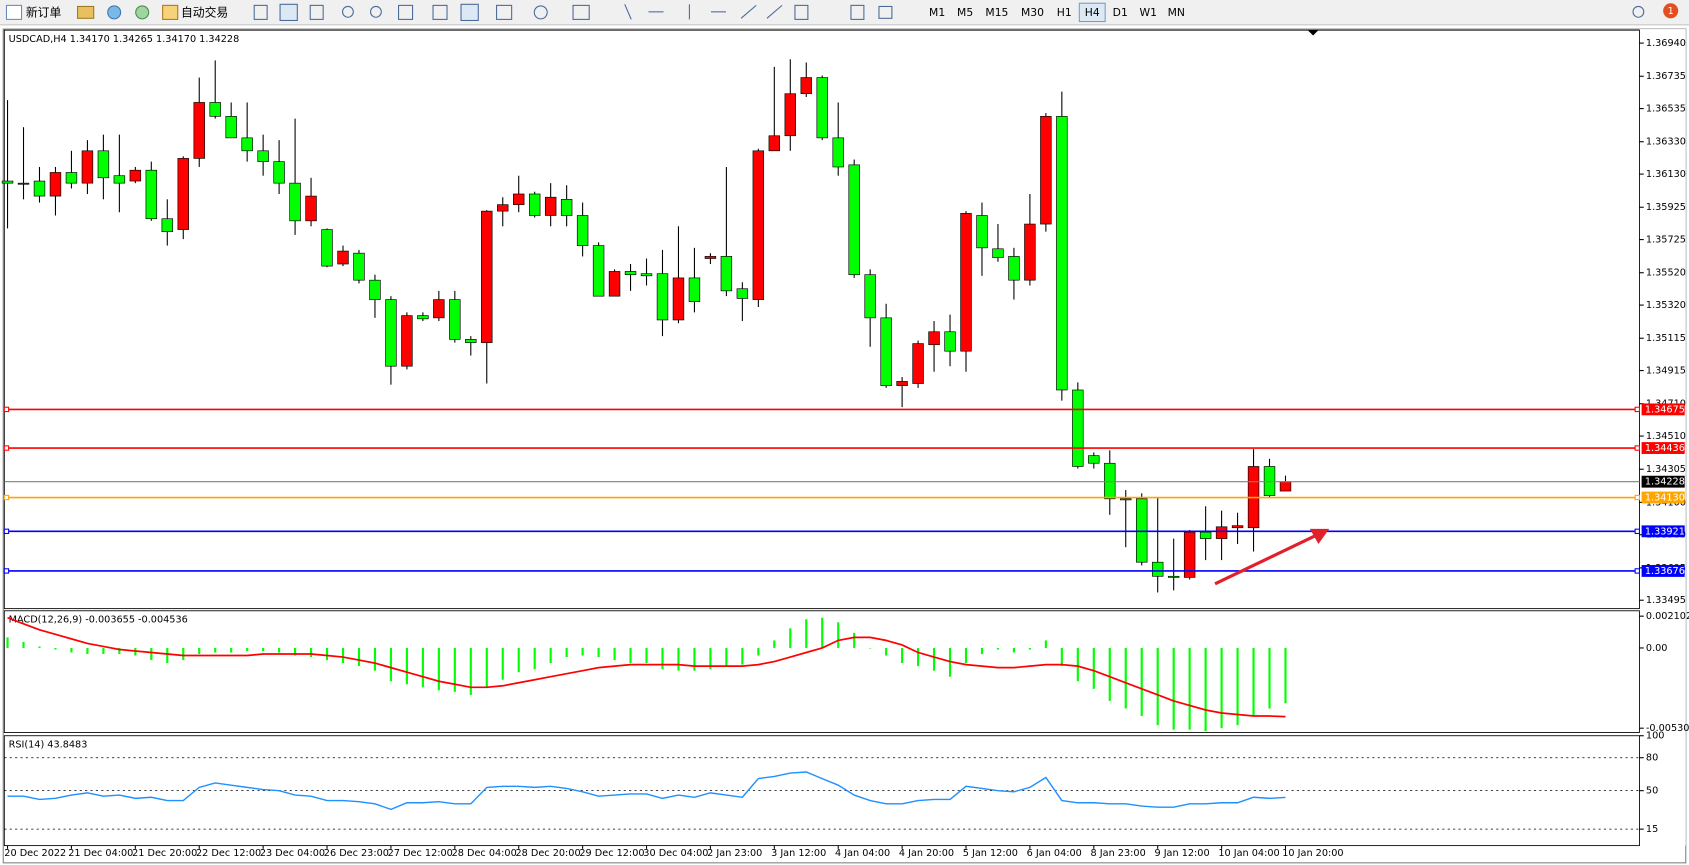 Image resolution: width=1689 pixels, height=865 pixels. I want to click on timeframe-button: D1, so click(1120, 12).